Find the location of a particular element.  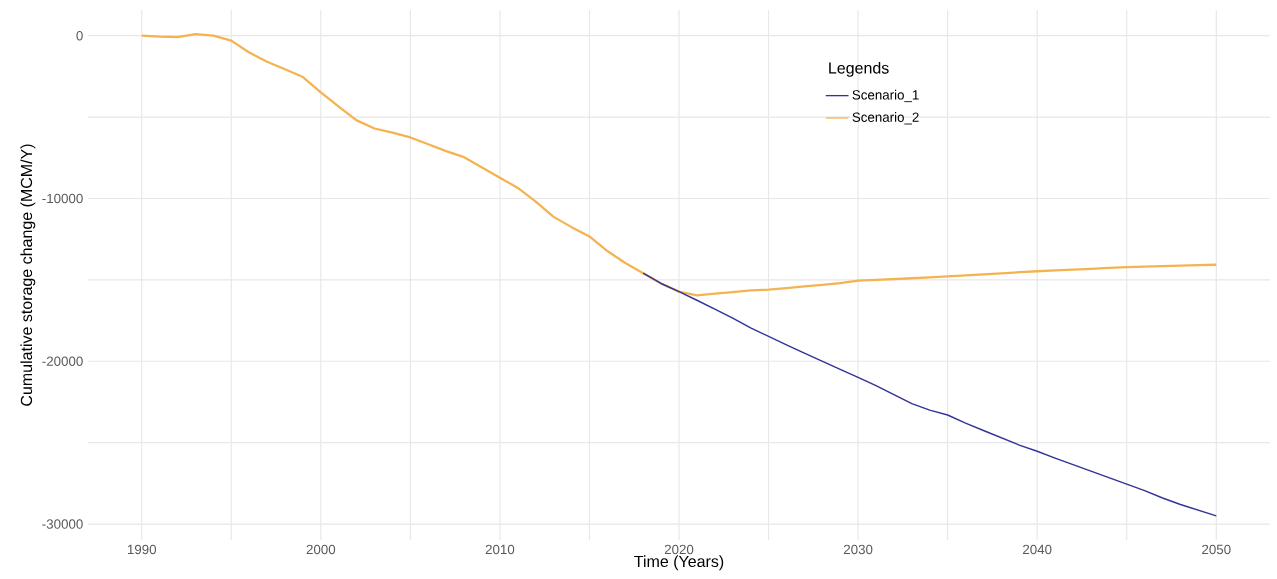

x-tick-label: 2040 is located at coordinates (1037, 549).